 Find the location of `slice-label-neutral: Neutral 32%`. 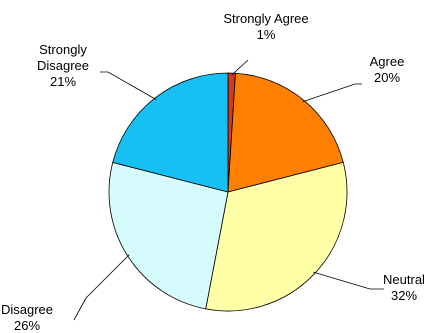

slice-label-neutral: Neutral 32% is located at coordinates (404, 287).